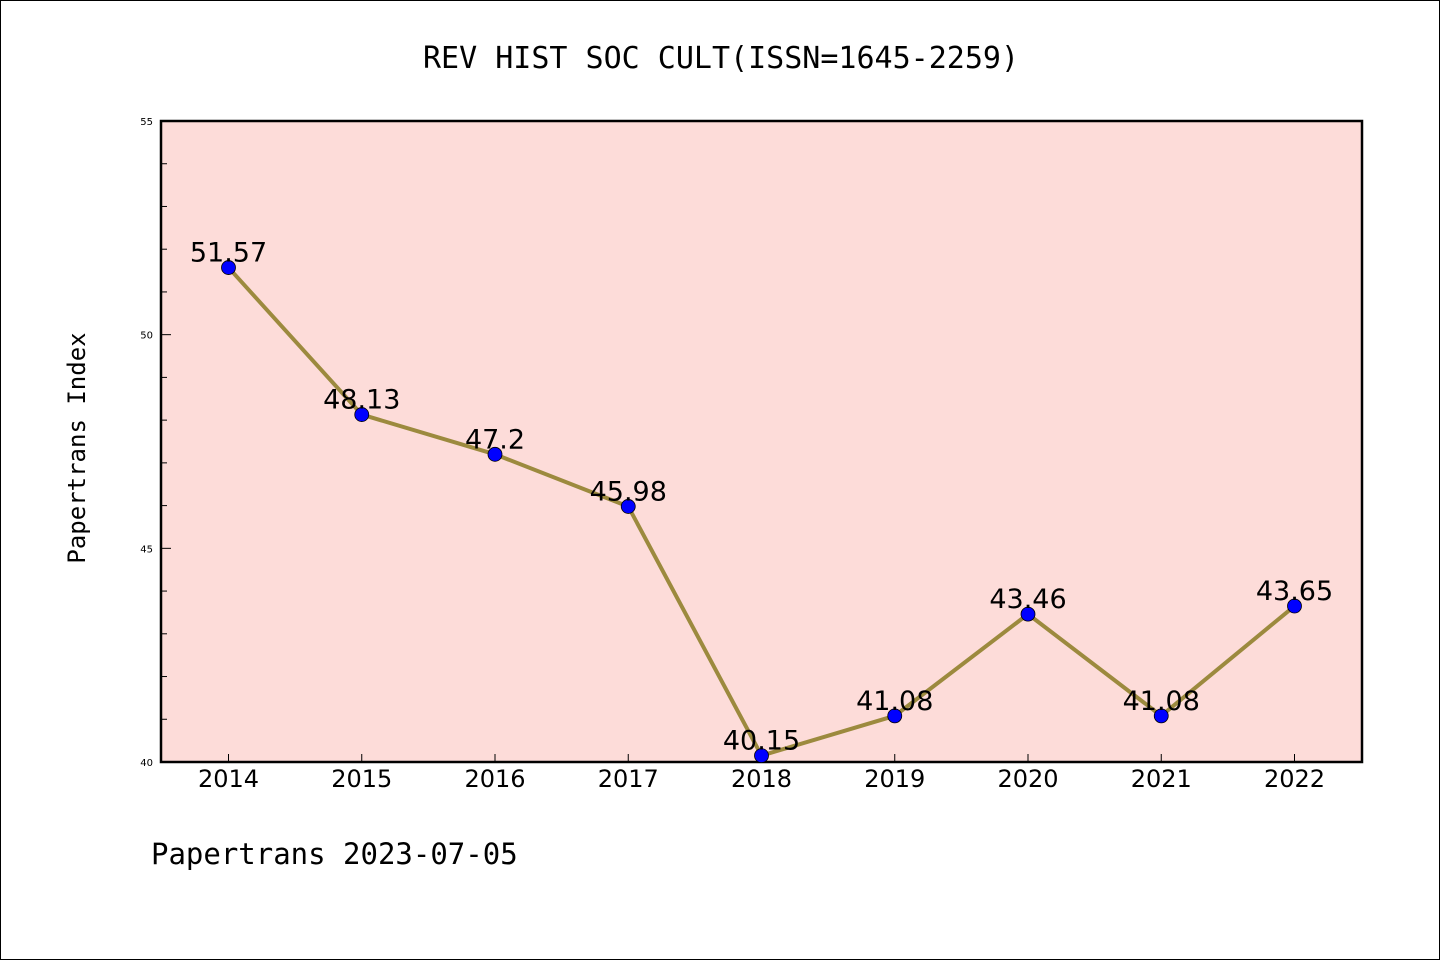 The image size is (1440, 961). I want to click on y-tick-label: 50, so click(146, 336).